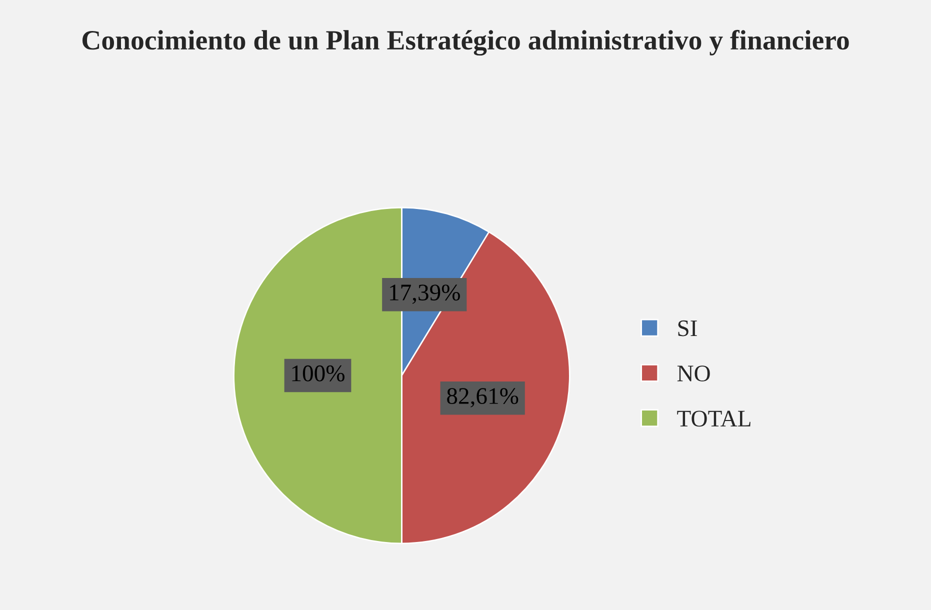 This screenshot has width=931, height=610. I want to click on legend-label: TOTAL, so click(713, 418).